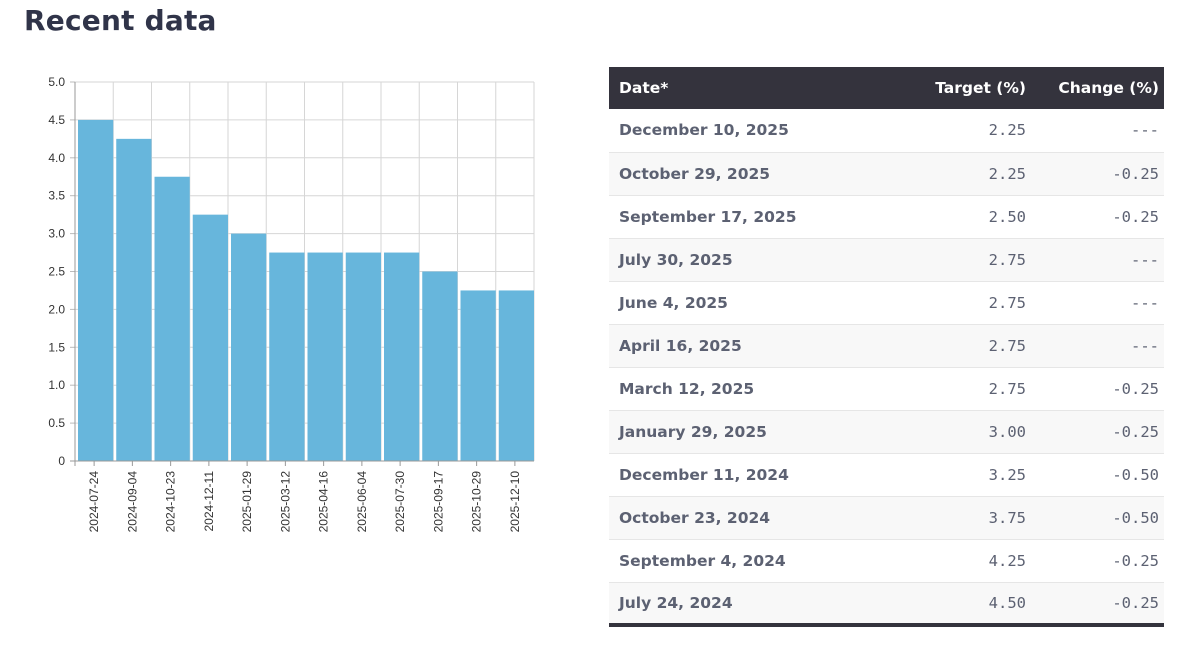  I want to click on x-tick-label: 2025-06-04, so click(362, 502).